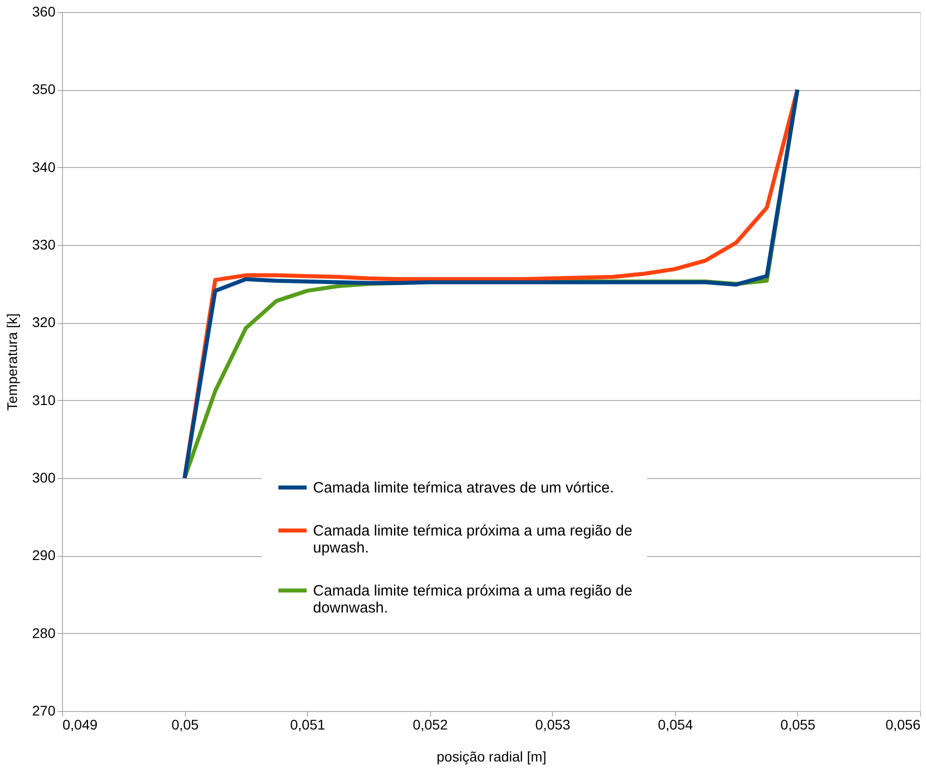 Image resolution: width=926 pixels, height=769 pixels. Describe the element at coordinates (491, 756) in the screenshot. I see `x-axis-title: posição radial [m]` at that location.